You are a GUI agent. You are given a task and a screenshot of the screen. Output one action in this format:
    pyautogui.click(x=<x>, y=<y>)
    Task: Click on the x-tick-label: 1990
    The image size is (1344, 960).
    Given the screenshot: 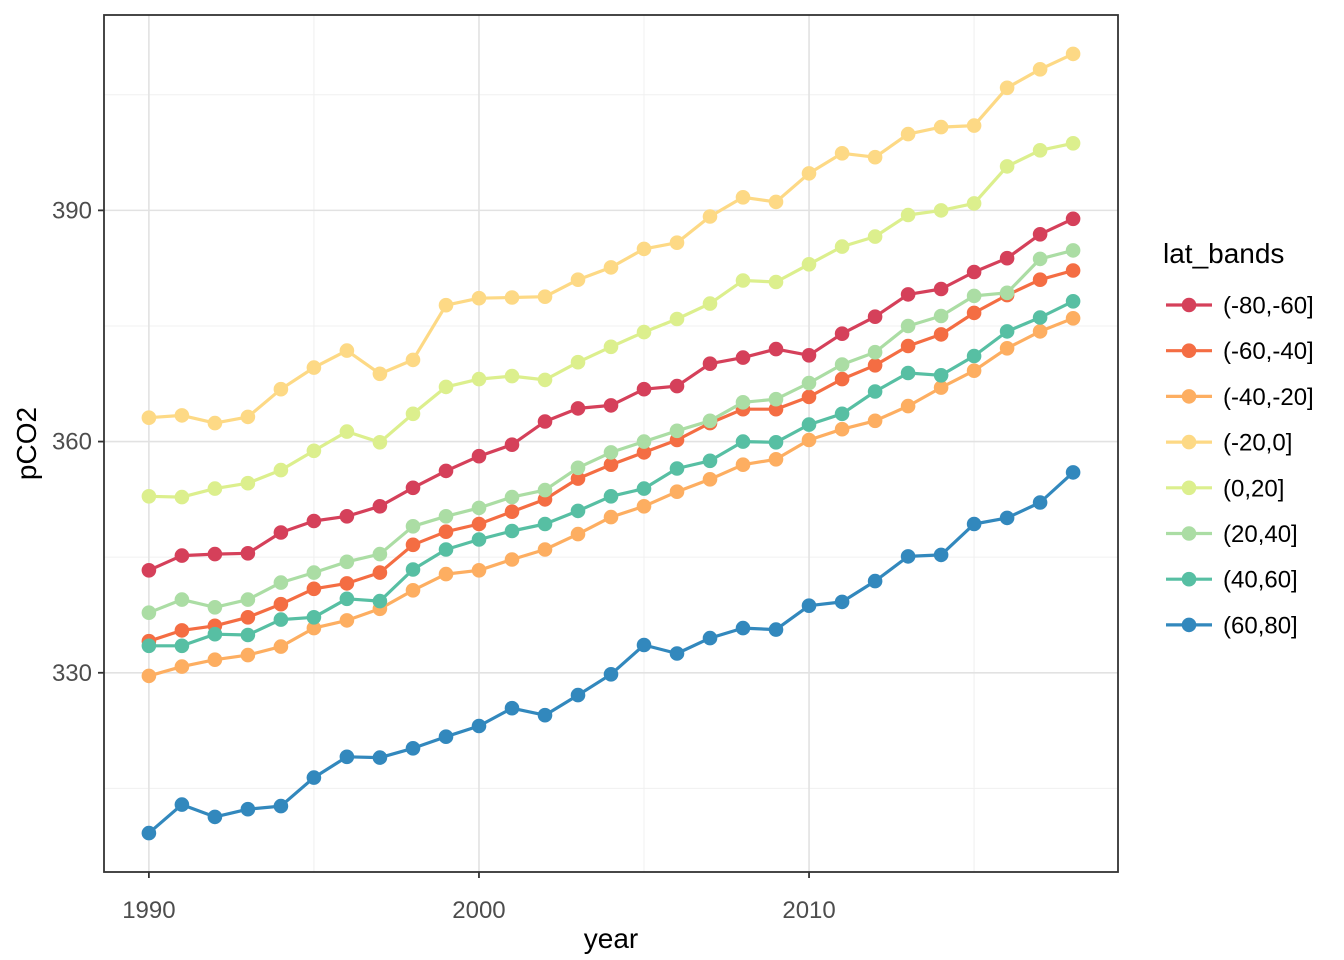 What is the action you would take?
    pyautogui.click(x=148, y=910)
    